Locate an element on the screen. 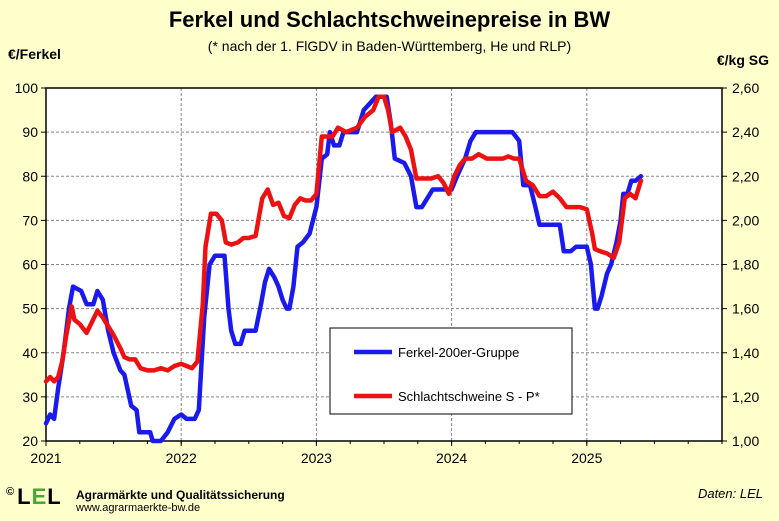 The height and width of the screenshot is (521, 779). chart-title: Ferkel und Schlachtschweinepreise in BW is located at coordinates (389, 19).